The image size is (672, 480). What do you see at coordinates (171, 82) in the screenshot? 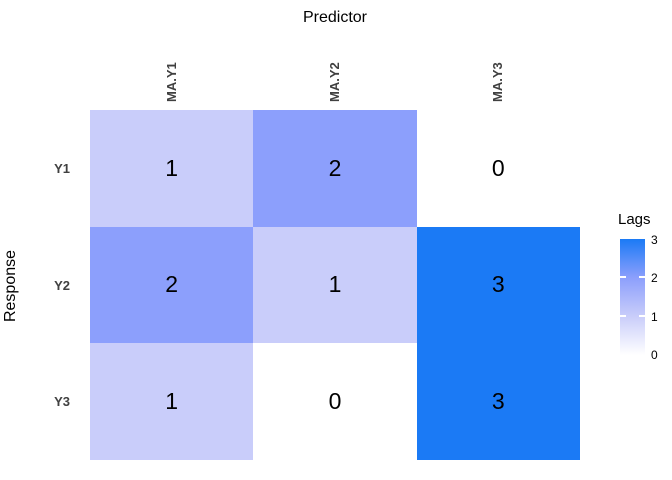
I see `x-tick-label-ma-y1: MA.Y1` at bounding box center [171, 82].